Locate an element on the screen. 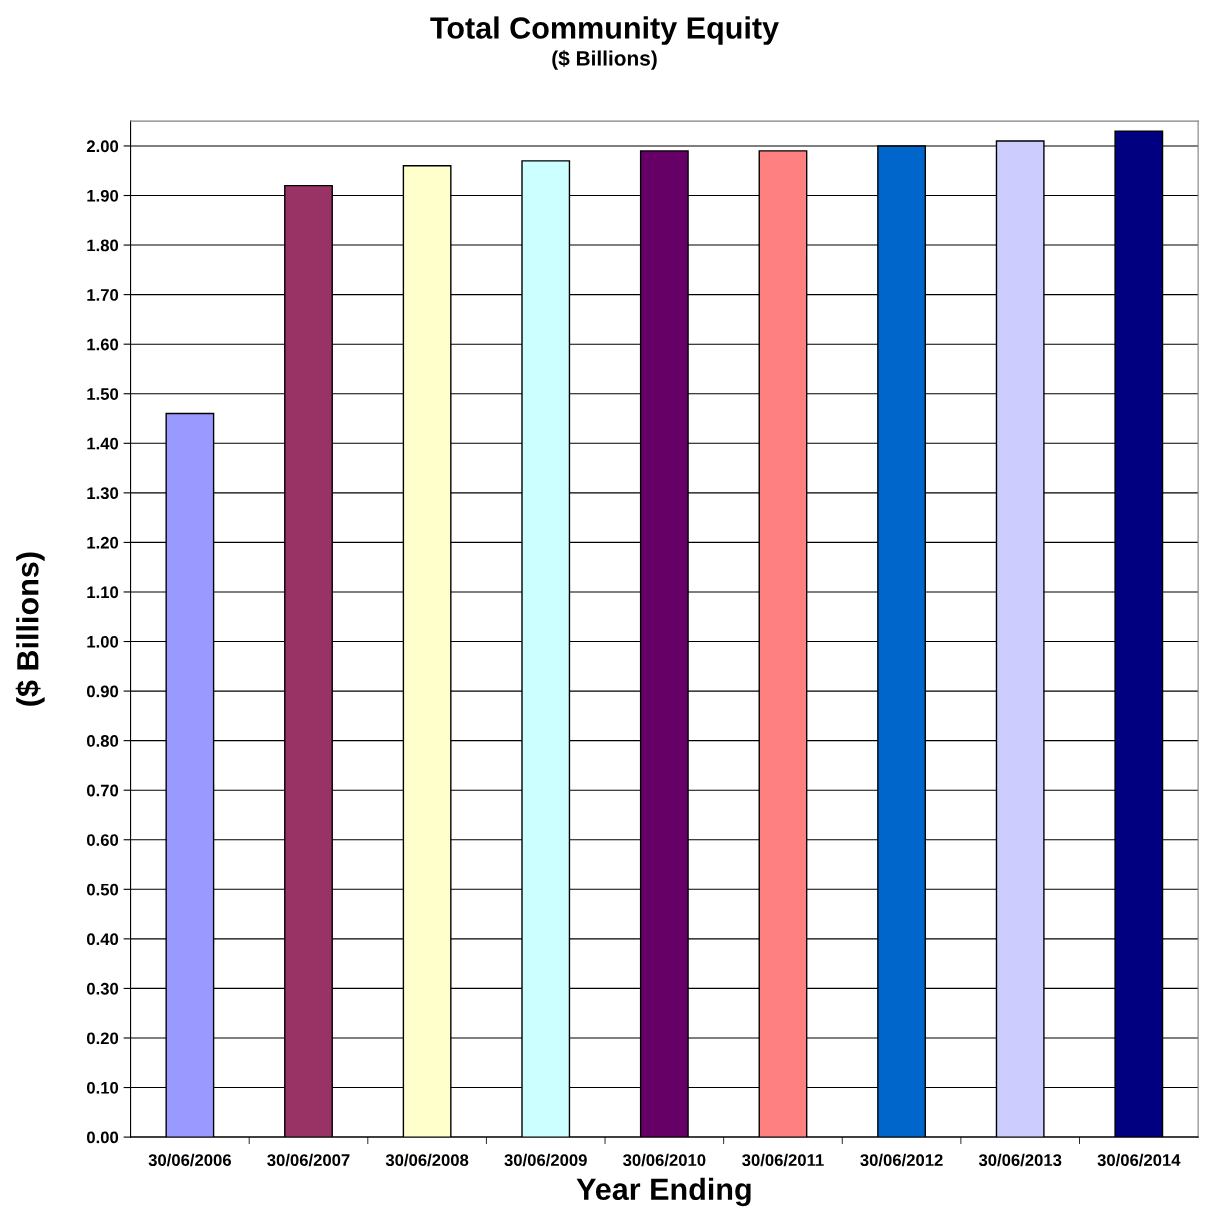 Image resolution: width=1209 pixels, height=1224 pixels. x-tick-label: 30/06/2013 is located at coordinates (1020, 1160).